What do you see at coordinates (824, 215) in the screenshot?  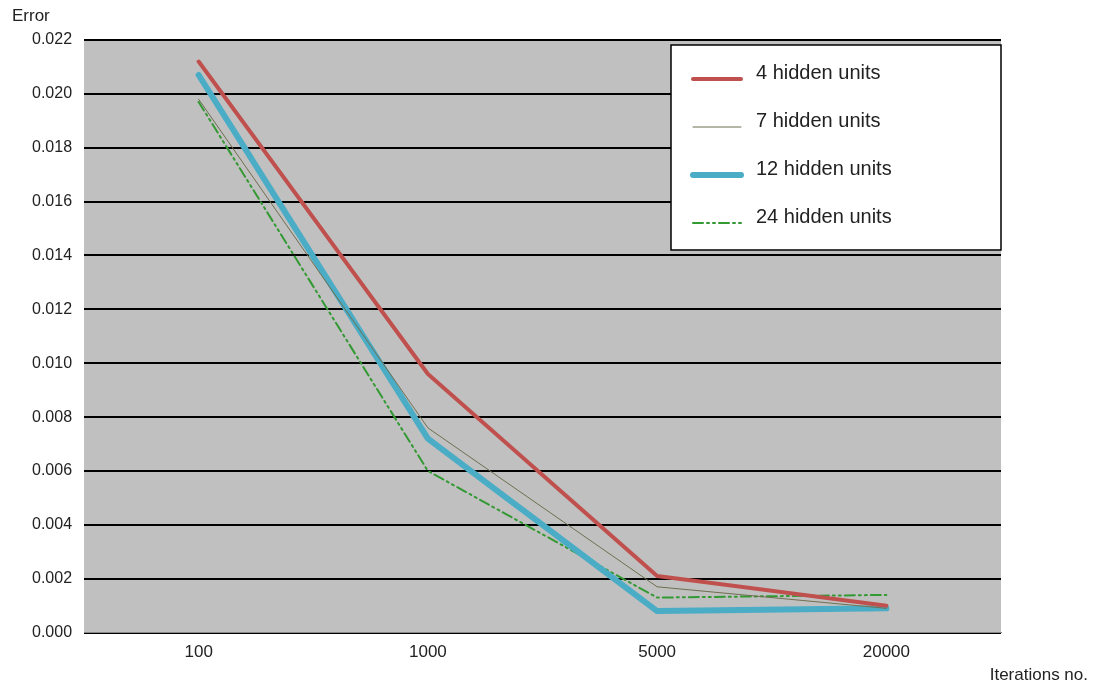 I see `legend-label: 24 hidden units` at bounding box center [824, 215].